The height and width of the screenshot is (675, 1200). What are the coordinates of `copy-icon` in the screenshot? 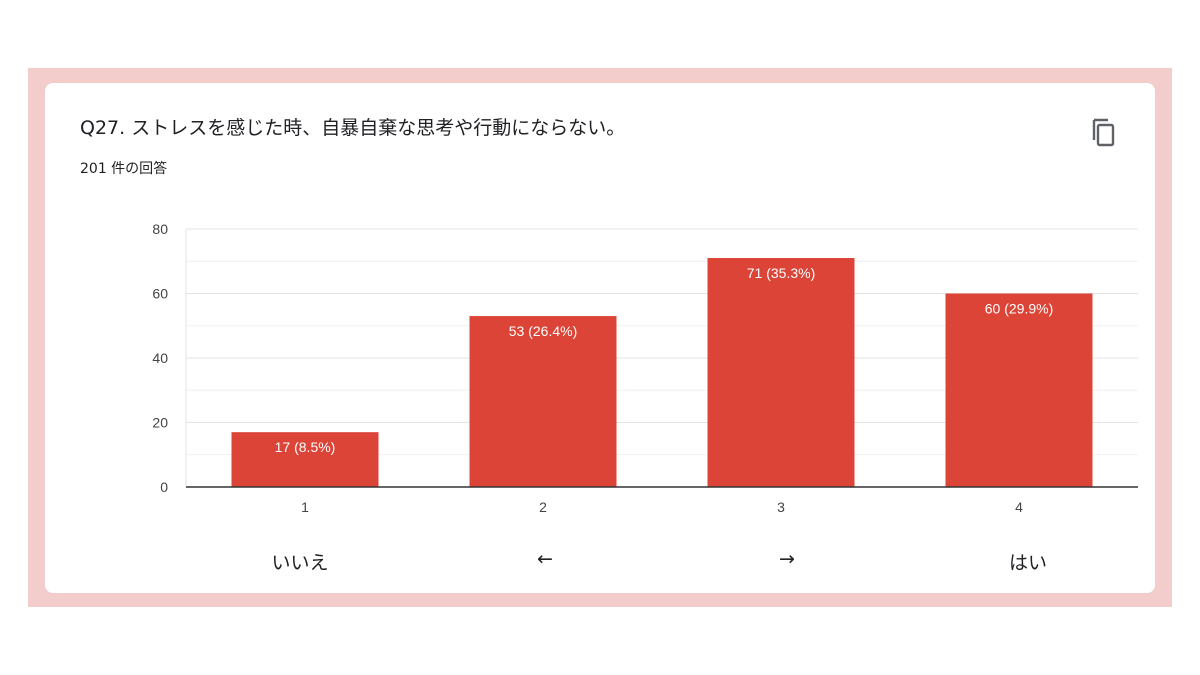 It's located at (1103, 132).